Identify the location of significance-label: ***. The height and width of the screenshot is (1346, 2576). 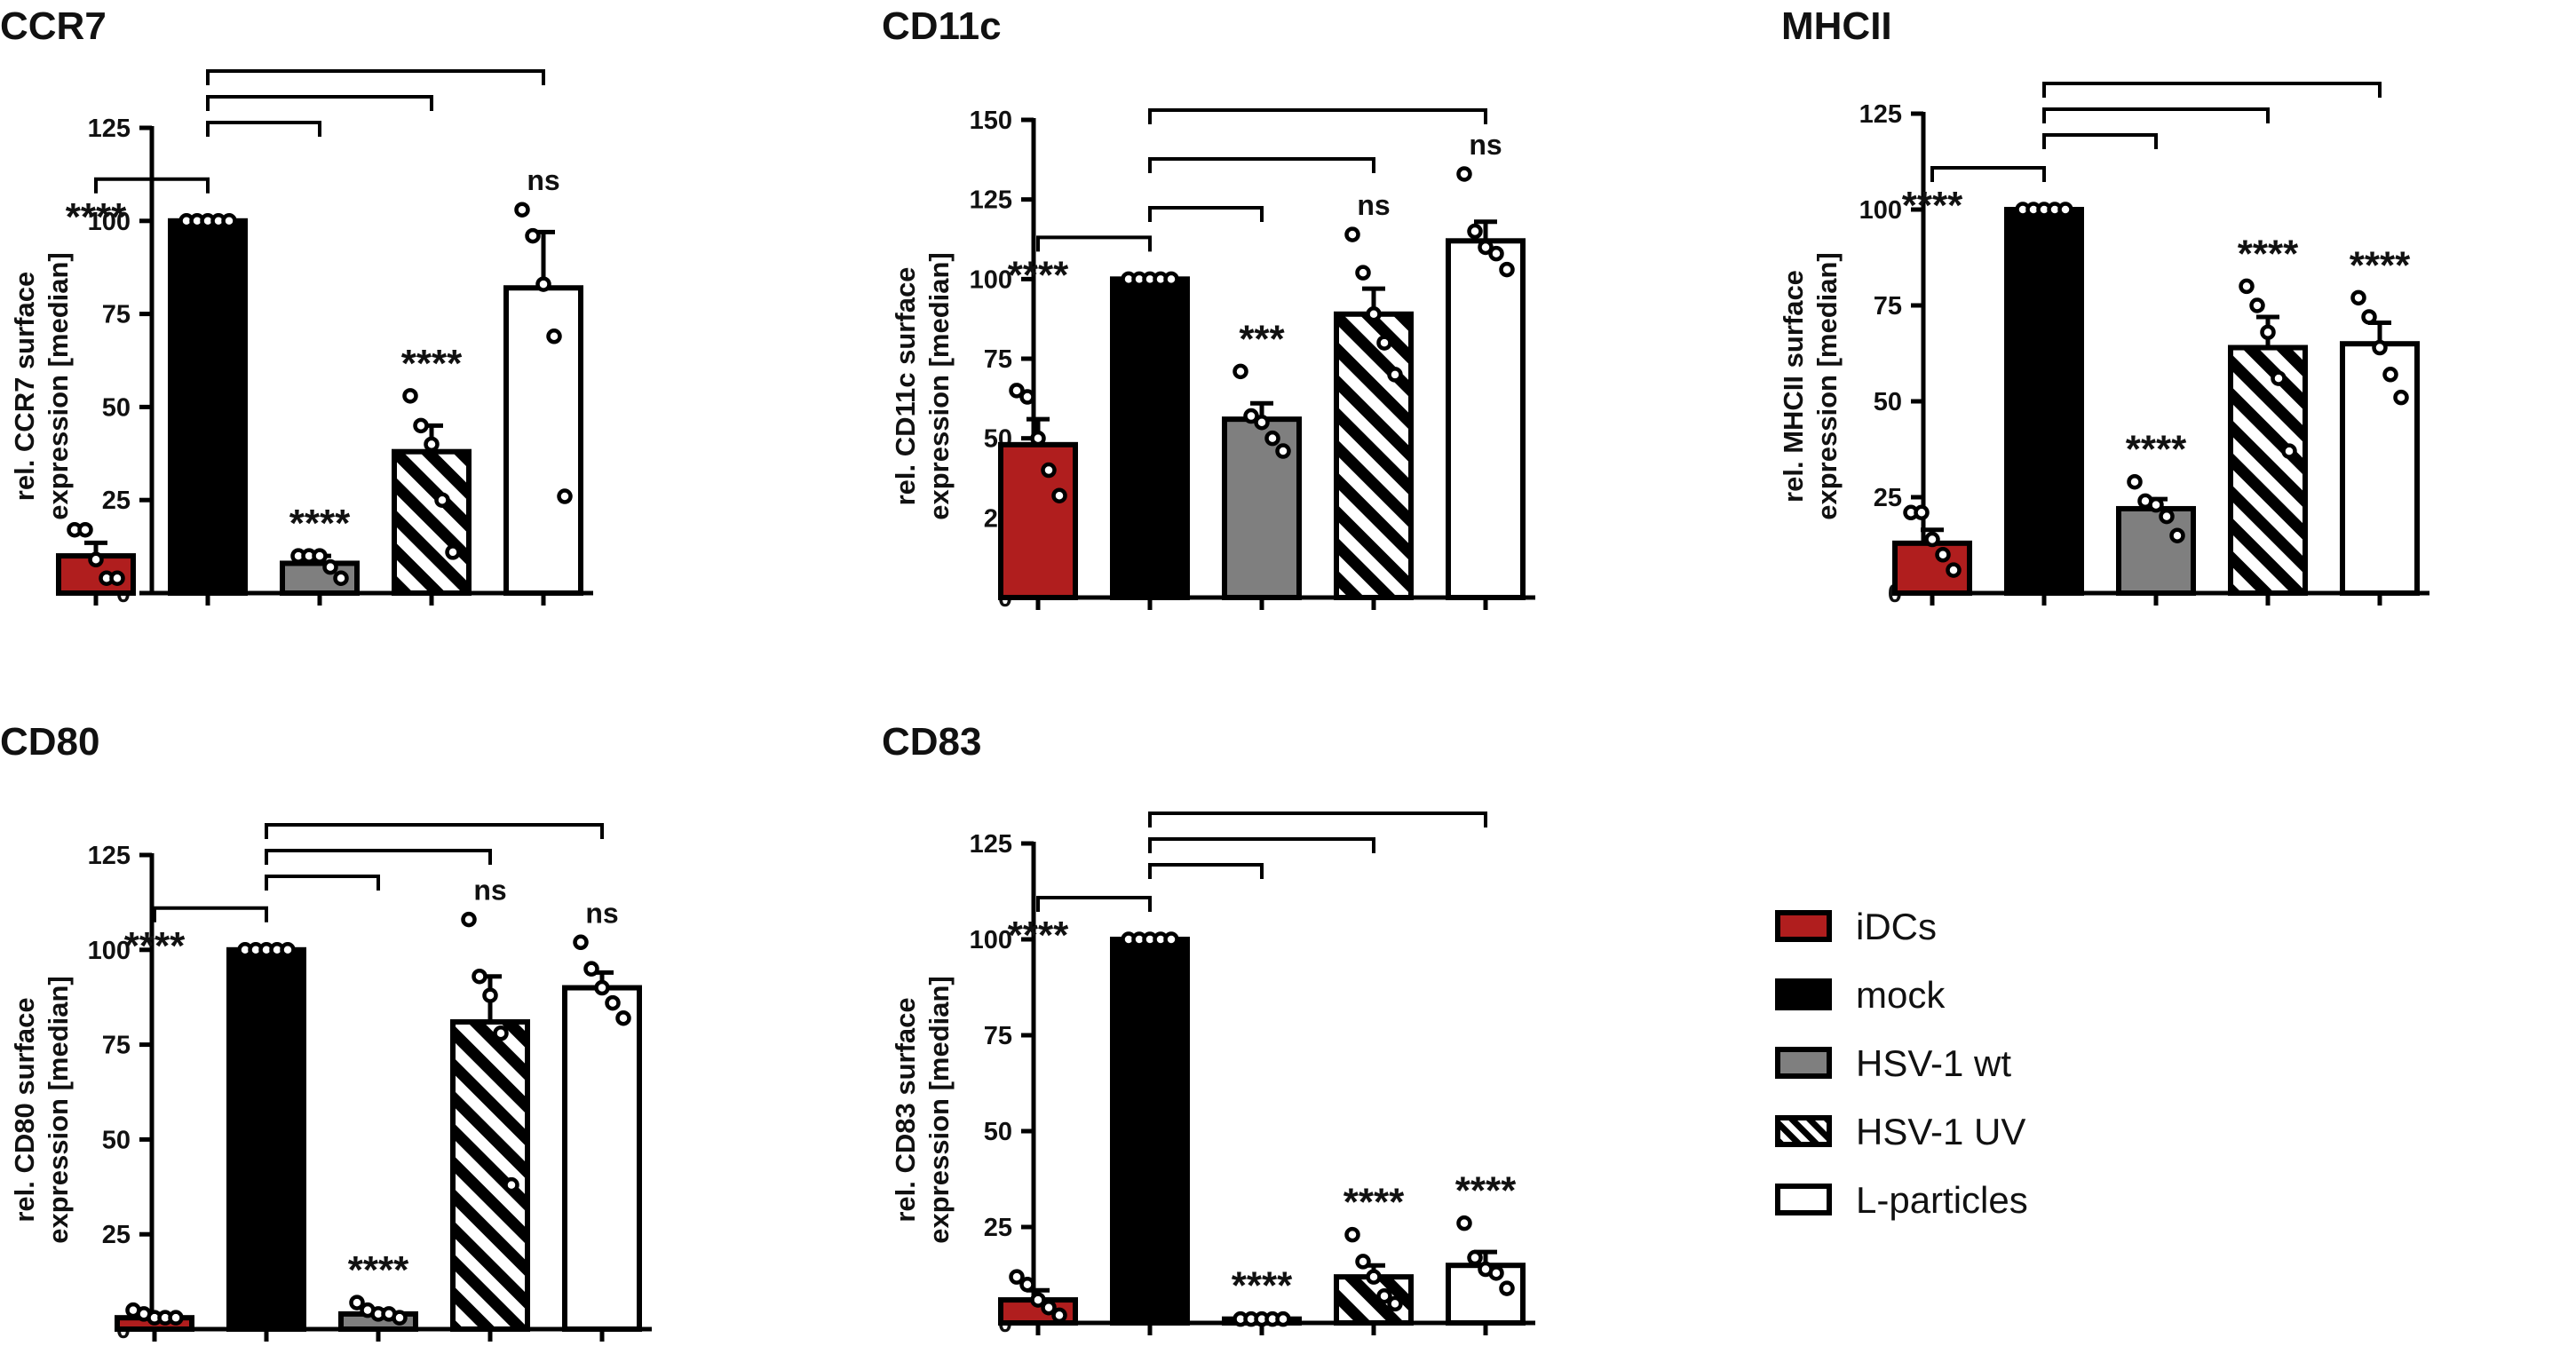
(1262, 338).